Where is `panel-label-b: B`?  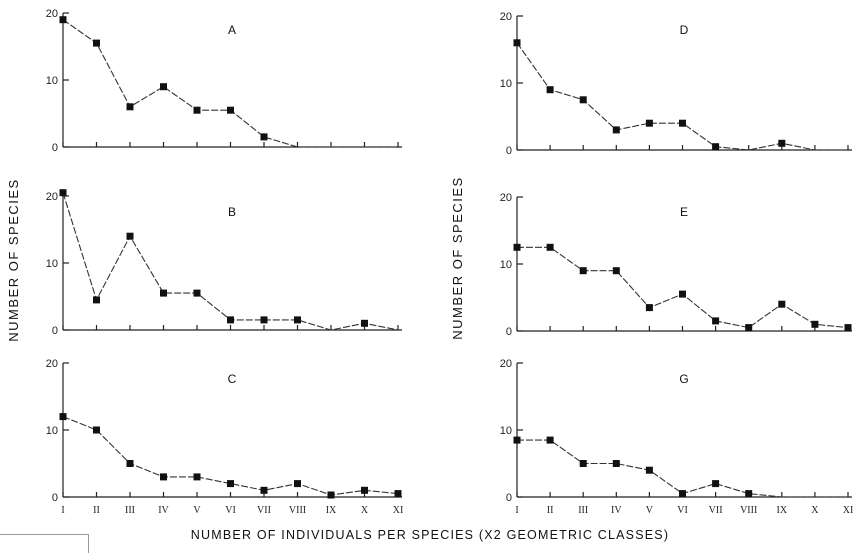 panel-label-b: B is located at coordinates (232, 212).